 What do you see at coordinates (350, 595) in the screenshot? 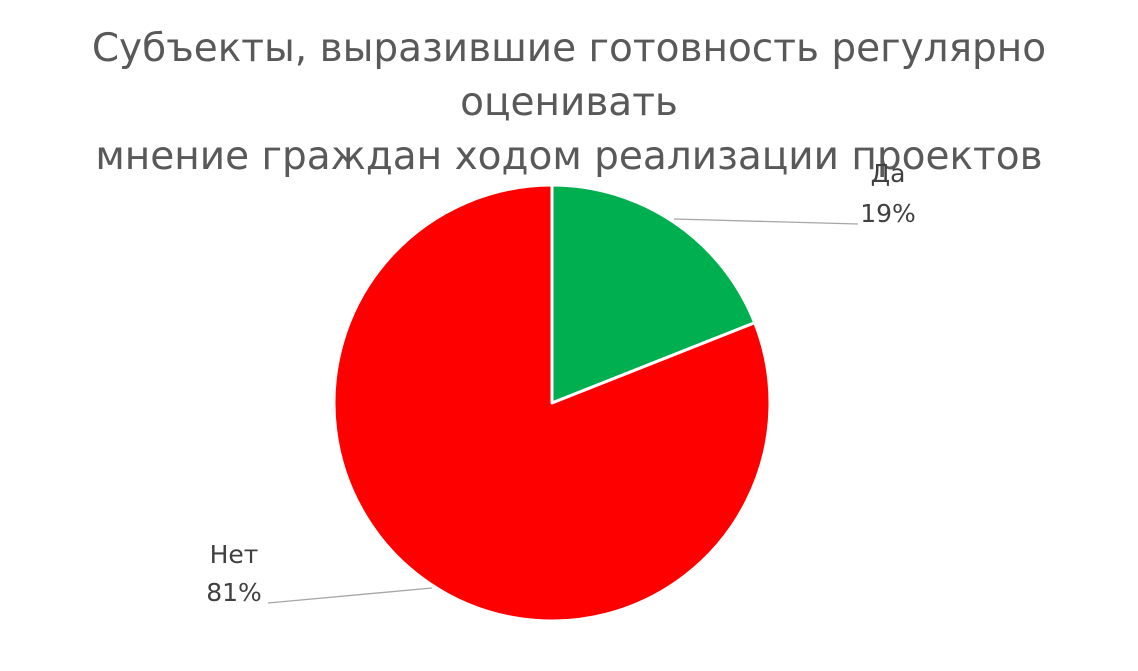
I see `leader-line-net` at bounding box center [350, 595].